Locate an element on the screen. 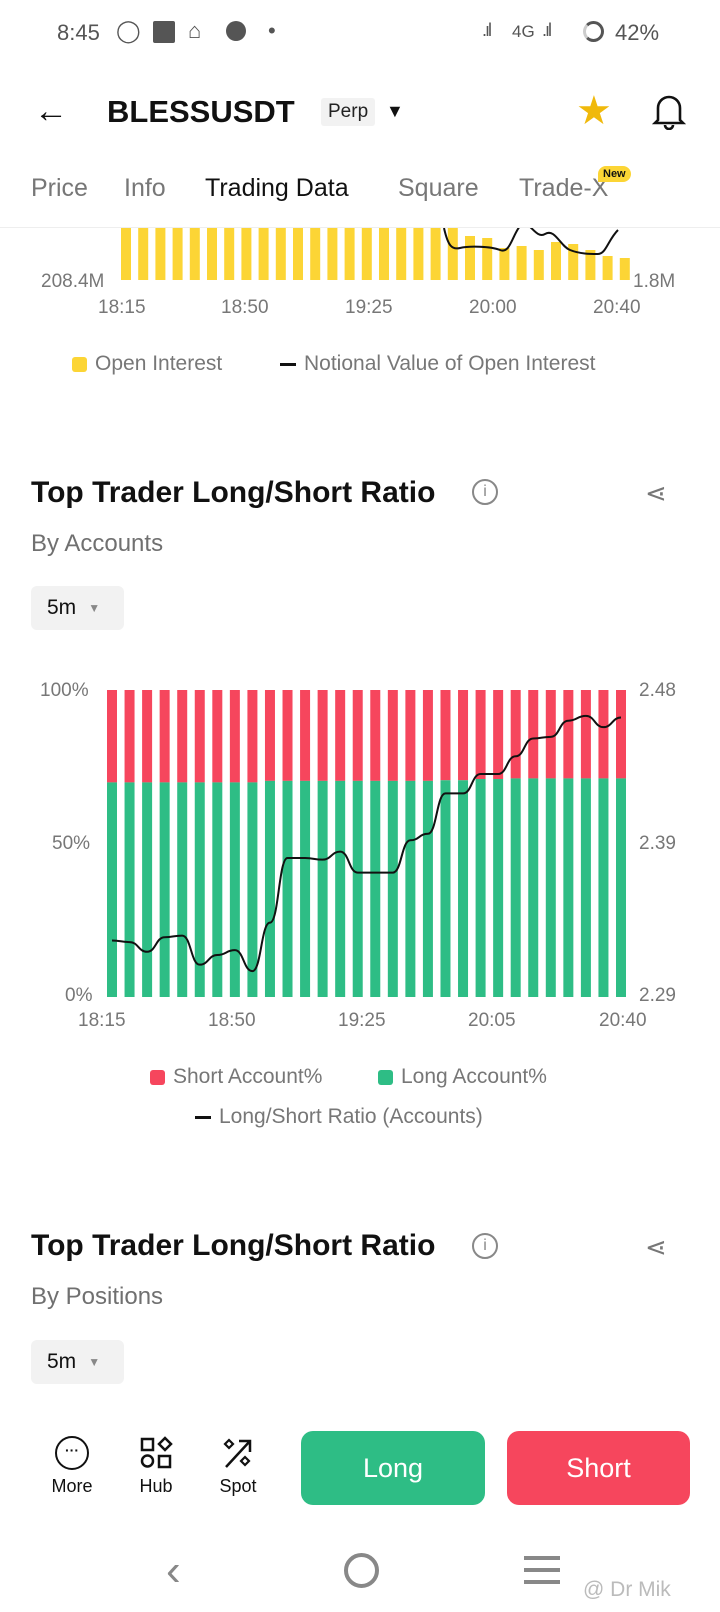 This screenshot has width=720, height=1612. page-title: BLESSUSDT is located at coordinates (201, 111).